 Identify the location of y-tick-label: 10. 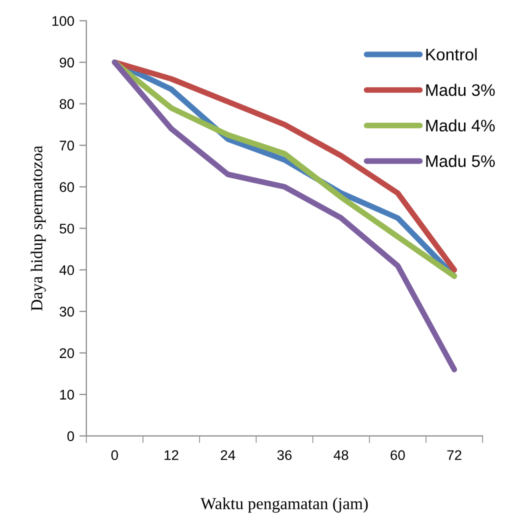
(67, 395).